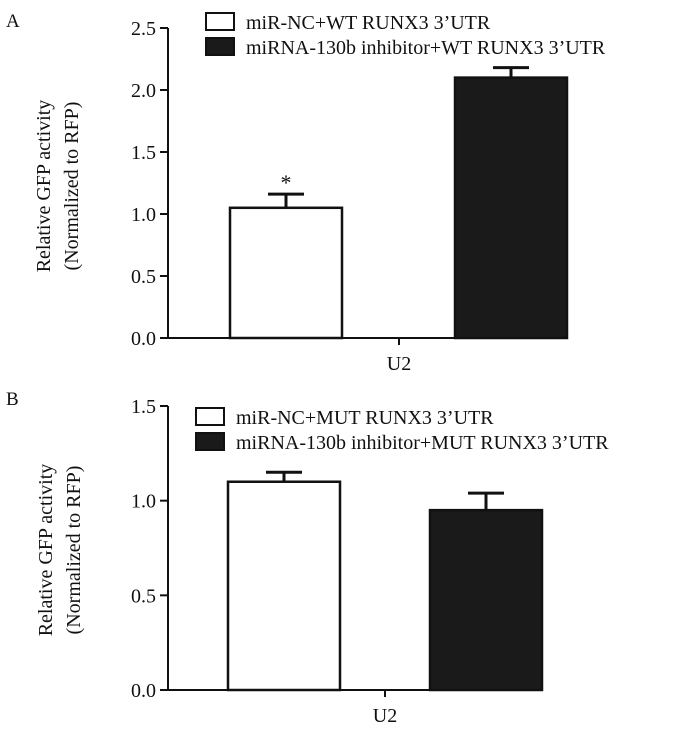 The image size is (700, 734). What do you see at coordinates (399, 364) in the screenshot?
I see `panel-a-x-tick-label: U2` at bounding box center [399, 364].